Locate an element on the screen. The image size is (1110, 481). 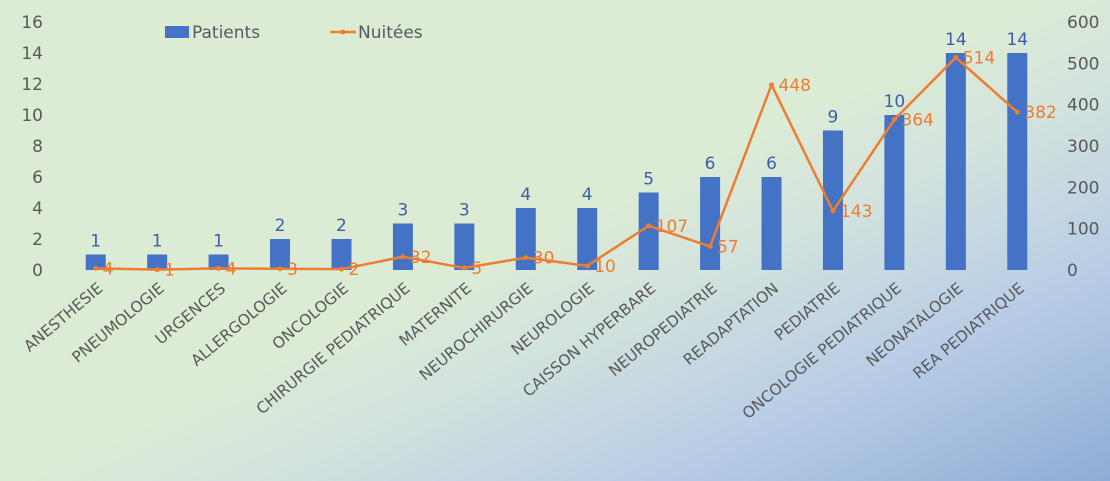
left-axis: 0 2 4 6 8 10 12 14 16 is located at coordinates (32, 147).